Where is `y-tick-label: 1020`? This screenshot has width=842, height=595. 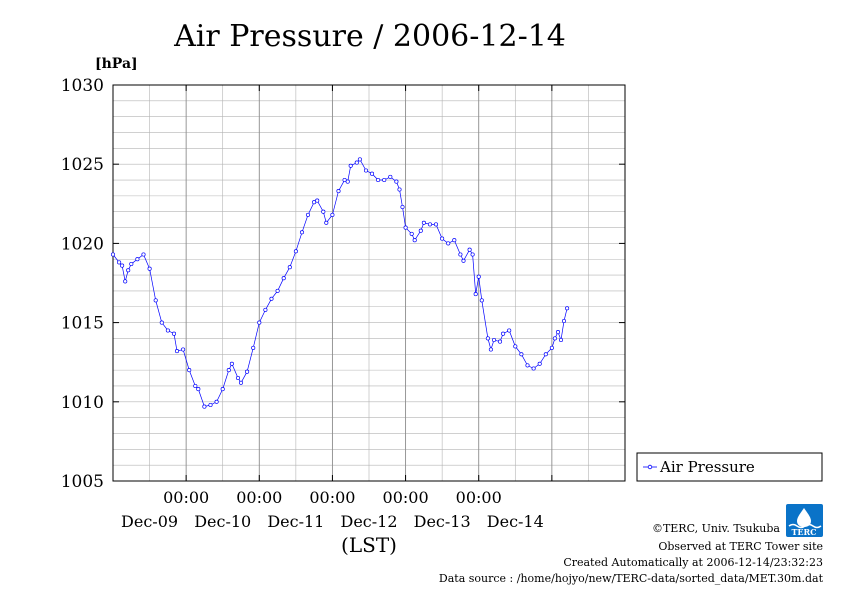 y-tick-label: 1020 is located at coordinates (82, 244).